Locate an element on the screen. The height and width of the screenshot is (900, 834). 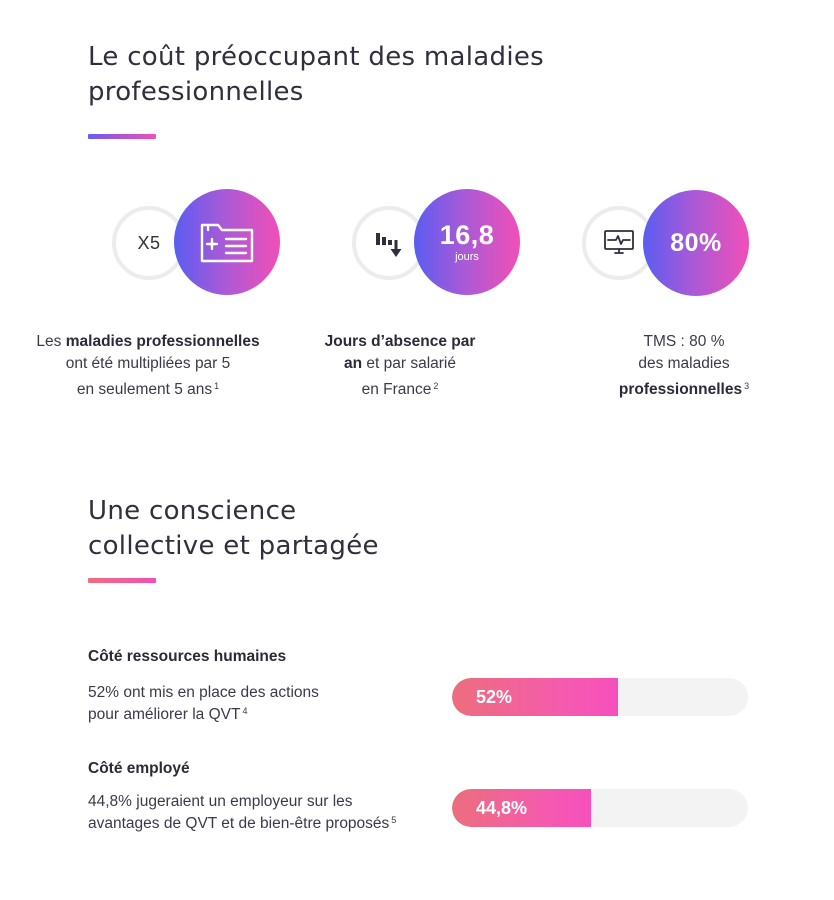
monitor-heartbeat-icon is located at coordinates (619, 242).